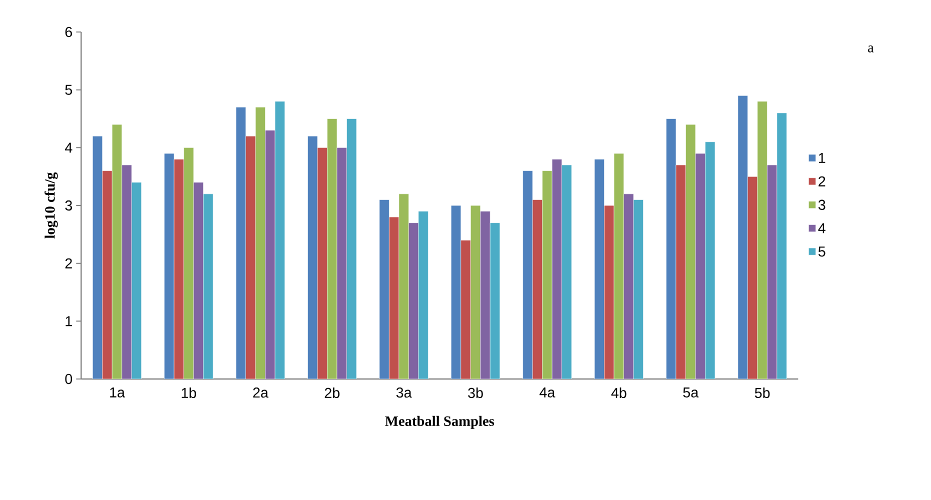  What do you see at coordinates (404, 393) in the screenshot?
I see `x-tick-label: 3a` at bounding box center [404, 393].